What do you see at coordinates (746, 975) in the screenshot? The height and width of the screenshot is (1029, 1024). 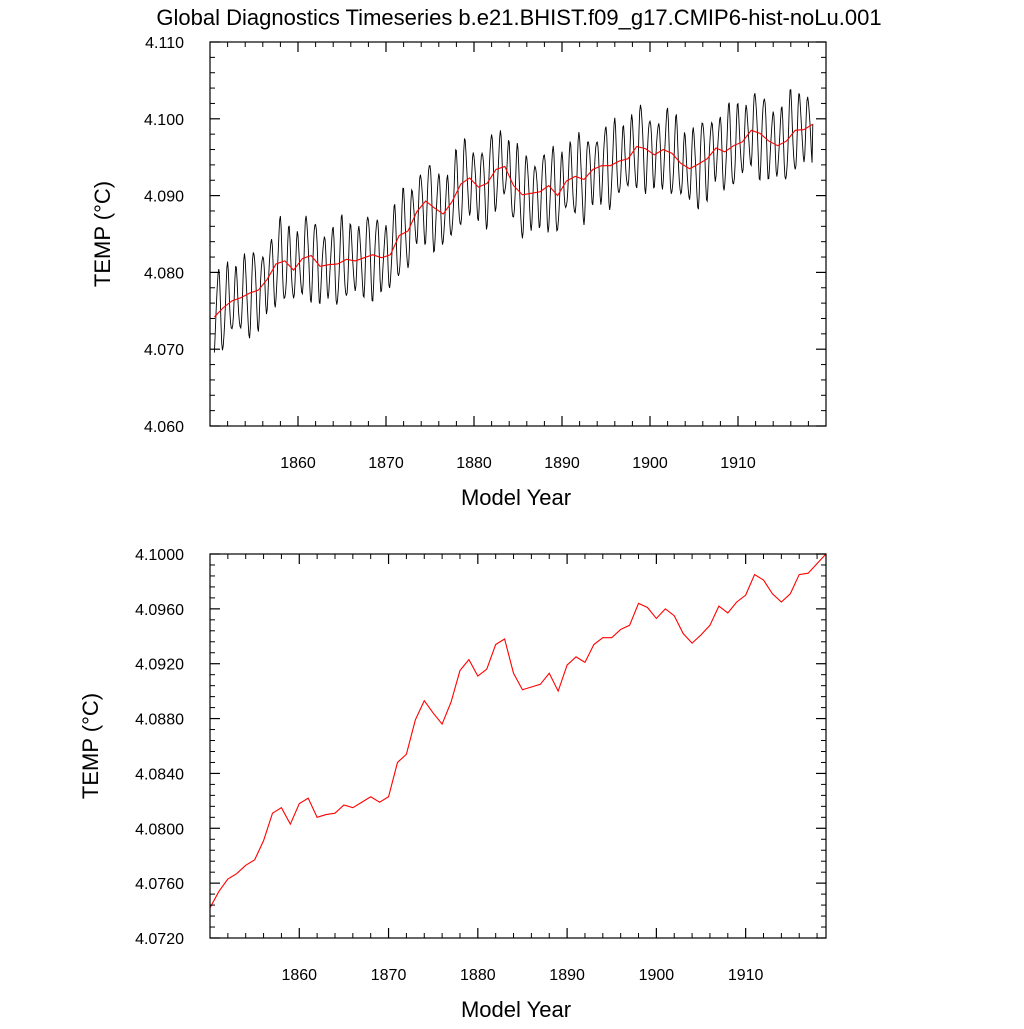 I see `bottom-x-tick-label: 1910` at bounding box center [746, 975].